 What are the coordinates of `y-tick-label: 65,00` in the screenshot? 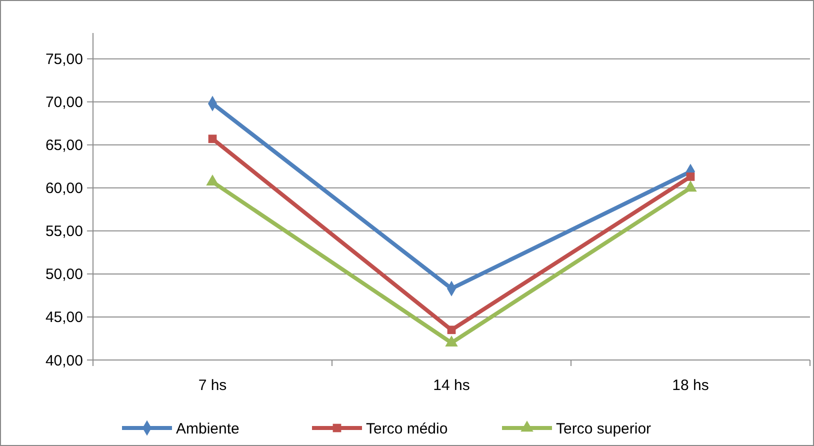 It's located at (64, 145).